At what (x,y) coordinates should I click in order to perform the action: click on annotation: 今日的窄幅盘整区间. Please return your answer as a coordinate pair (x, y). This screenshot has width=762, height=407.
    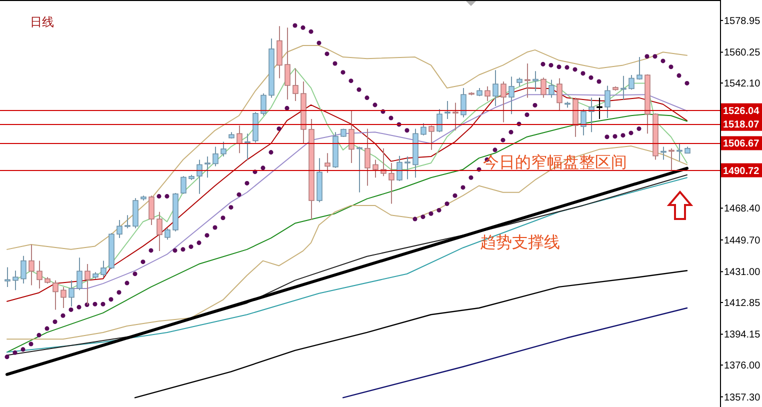
    Looking at the image, I should click on (555, 163).